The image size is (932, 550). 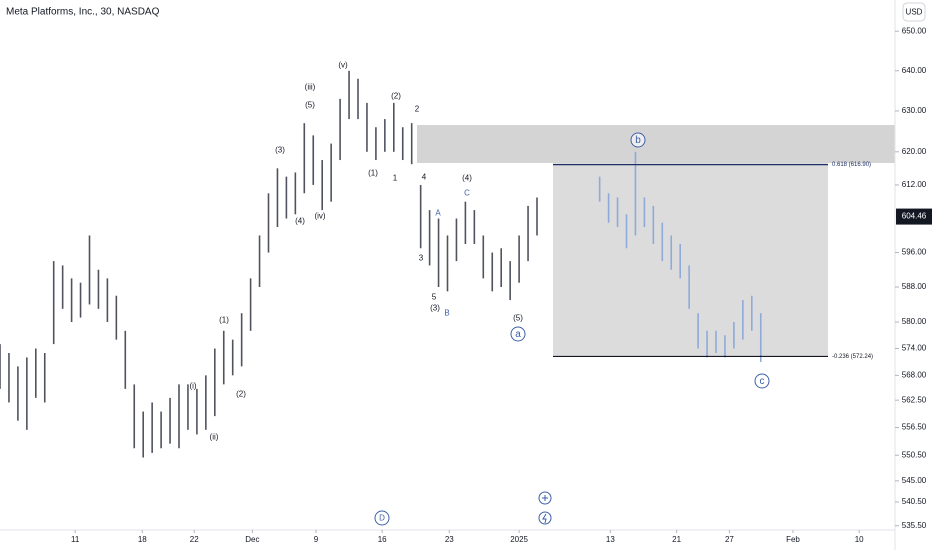 What do you see at coordinates (519, 539) in the screenshot?
I see `x-tick-label: 2025` at bounding box center [519, 539].